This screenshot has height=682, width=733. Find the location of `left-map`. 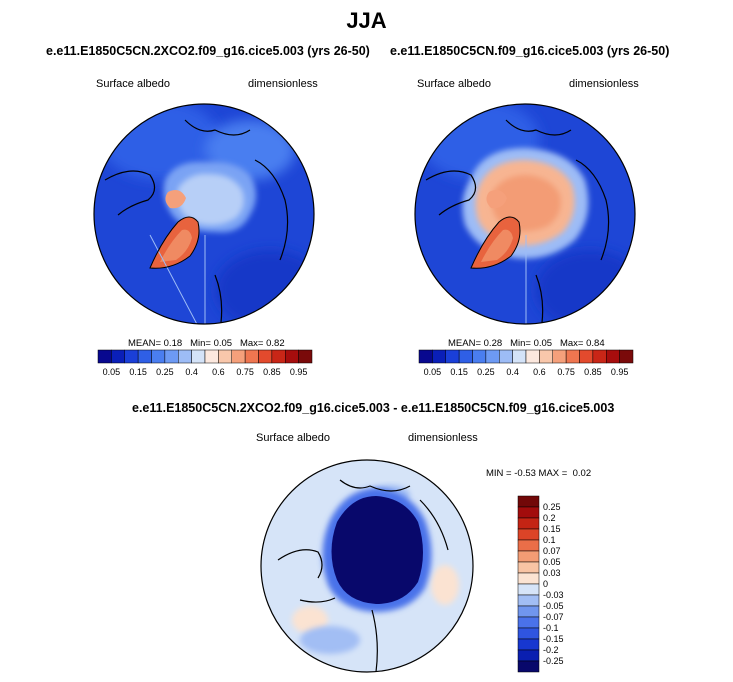

left-map is located at coordinates (204, 214).